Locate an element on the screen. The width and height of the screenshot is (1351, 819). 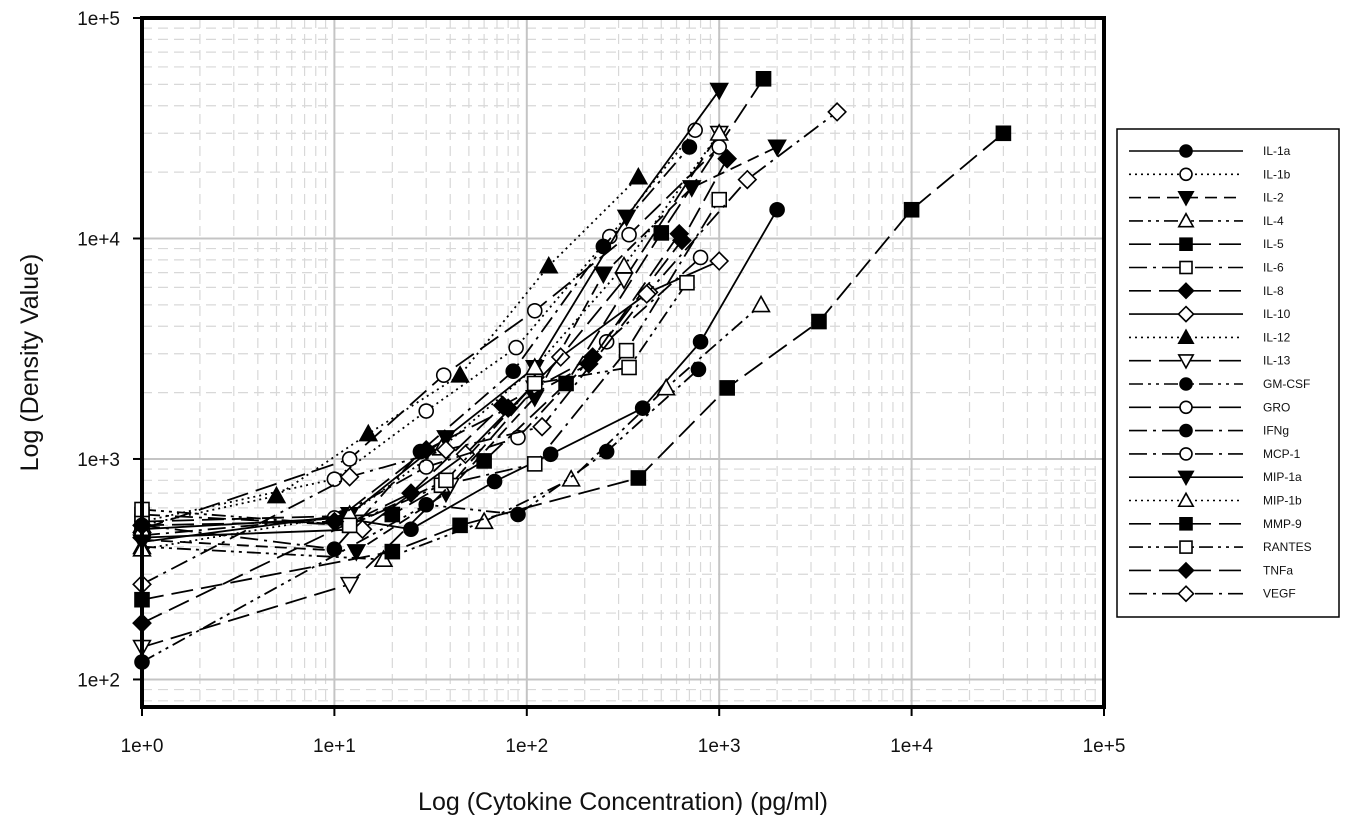
x-tick-label: 1e+3 is located at coordinates (719, 746).